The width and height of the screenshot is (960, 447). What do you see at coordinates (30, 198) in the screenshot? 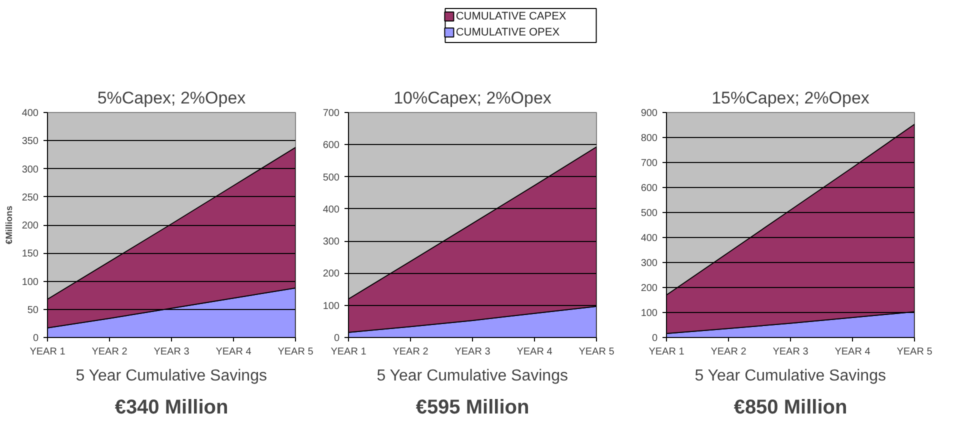
I see `y-tick-label: 250` at bounding box center [30, 198].